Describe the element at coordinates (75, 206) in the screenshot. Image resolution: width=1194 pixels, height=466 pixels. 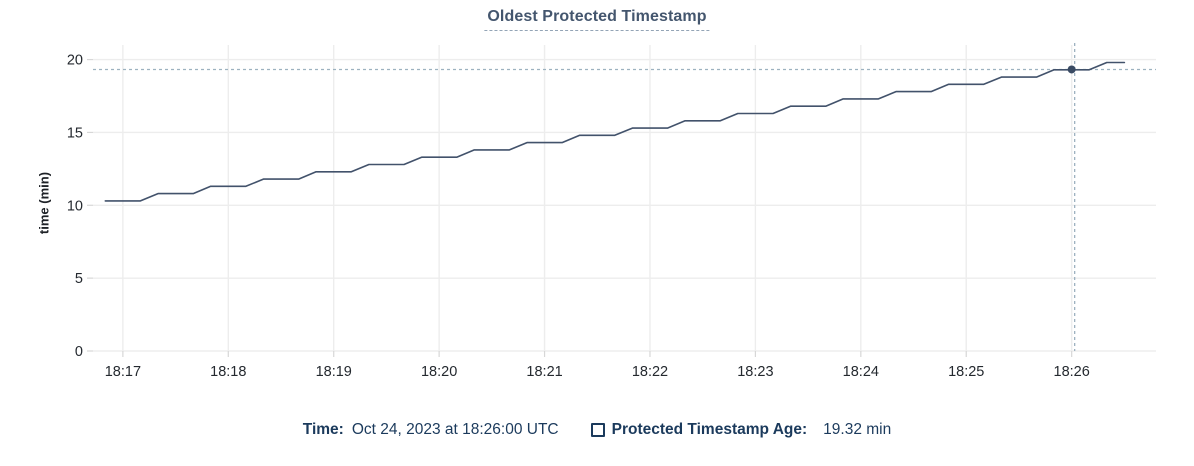
I see `y-tick-label: 10` at that location.